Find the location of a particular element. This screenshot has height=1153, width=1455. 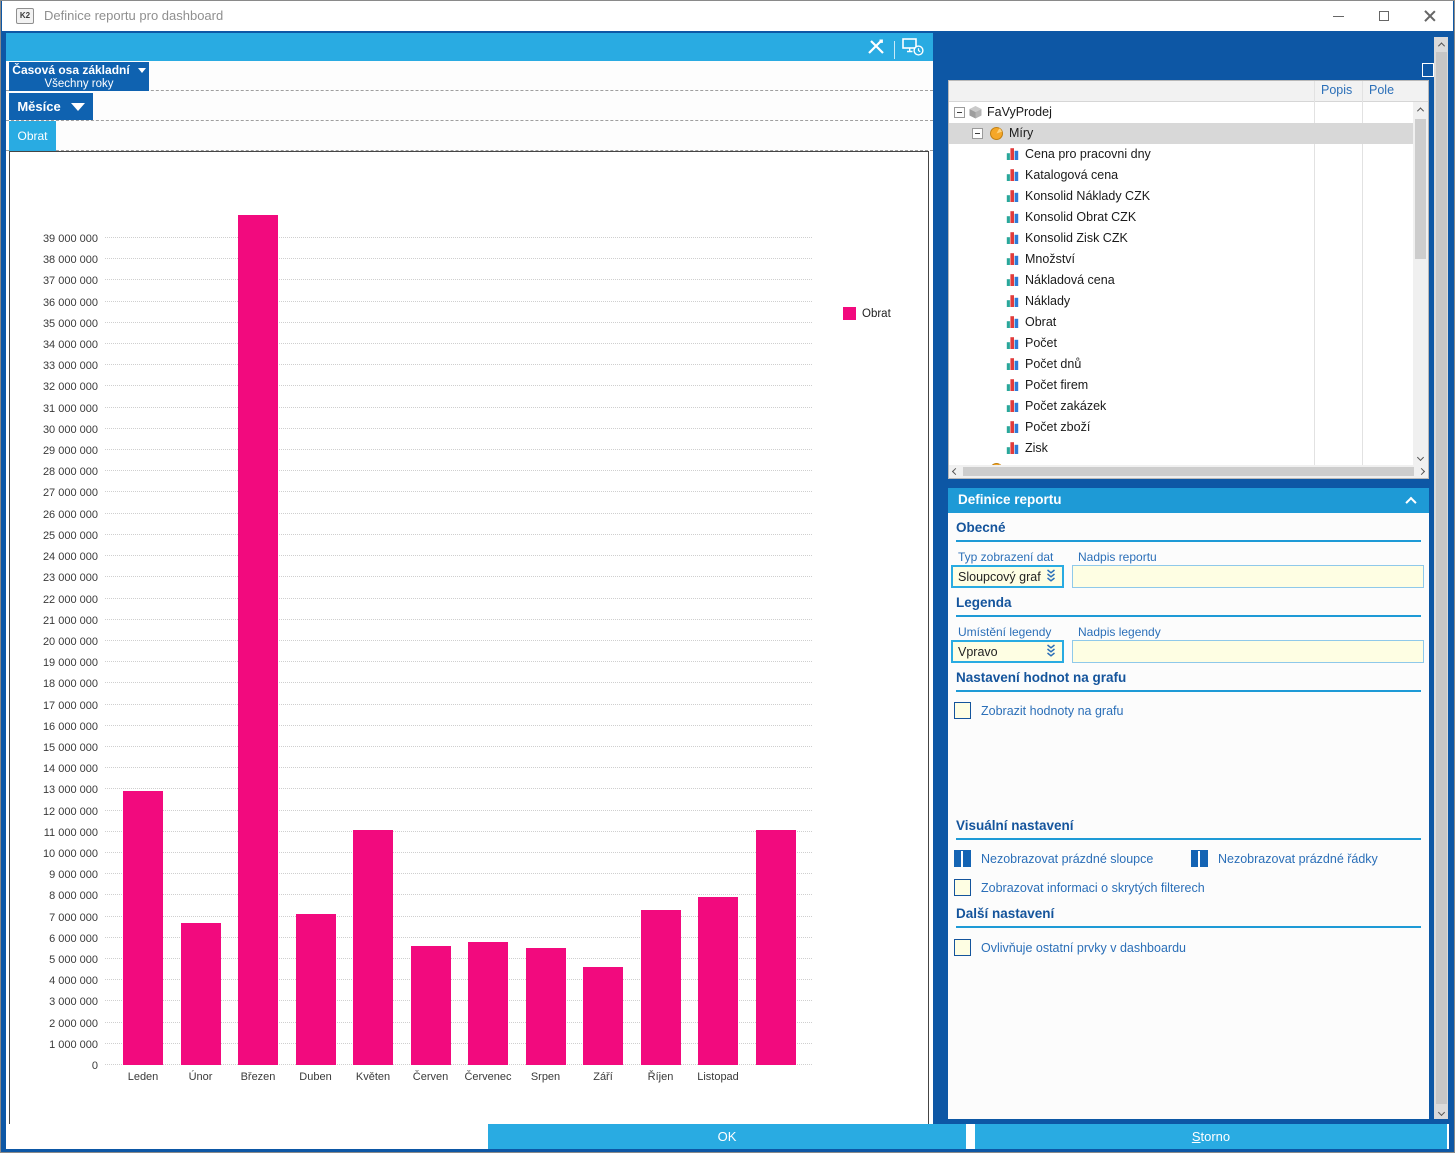

y-tick-label: 19 000 000 is located at coordinates (70, 663).